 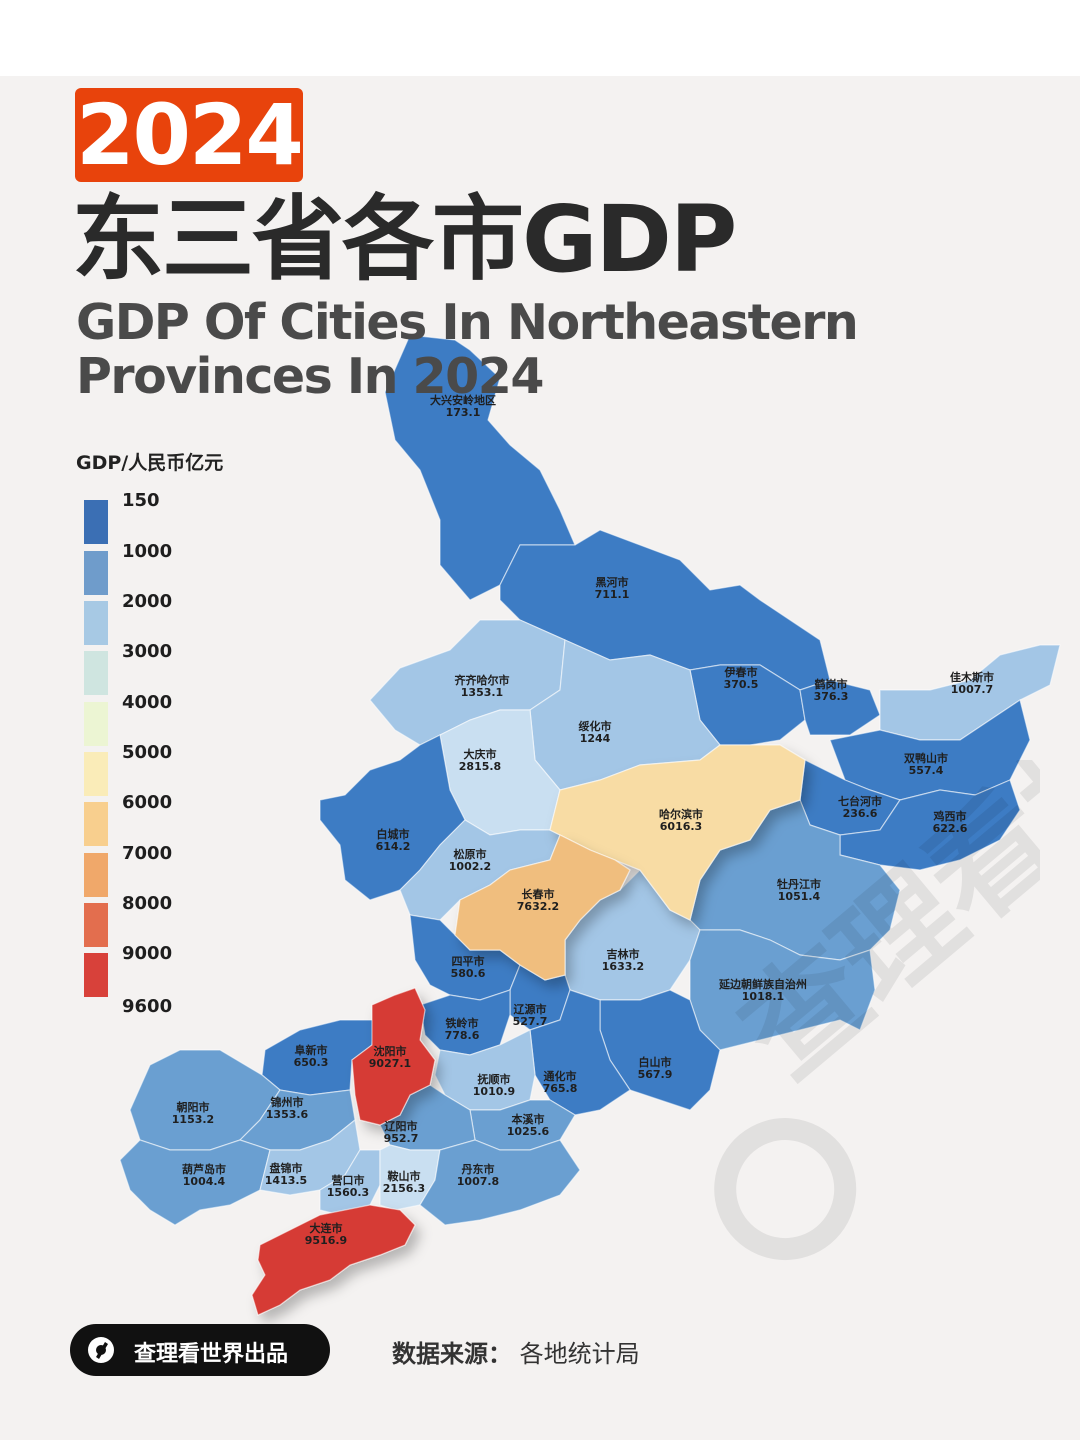 I want to click on city-value: 580.6, so click(x=468, y=973).